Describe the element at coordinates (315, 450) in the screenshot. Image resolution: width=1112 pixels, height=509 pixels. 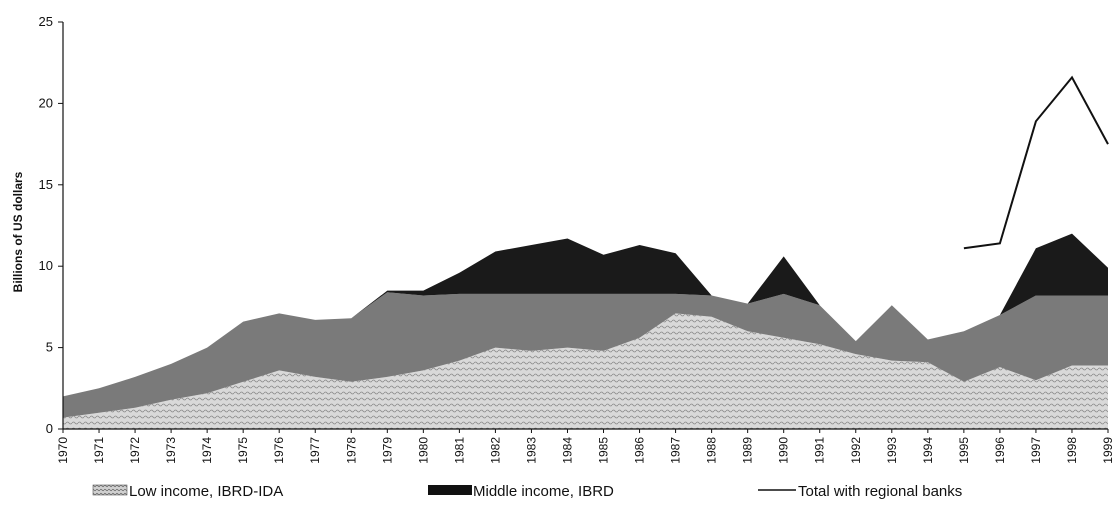
I see `x-tick-label: 1977` at that location.